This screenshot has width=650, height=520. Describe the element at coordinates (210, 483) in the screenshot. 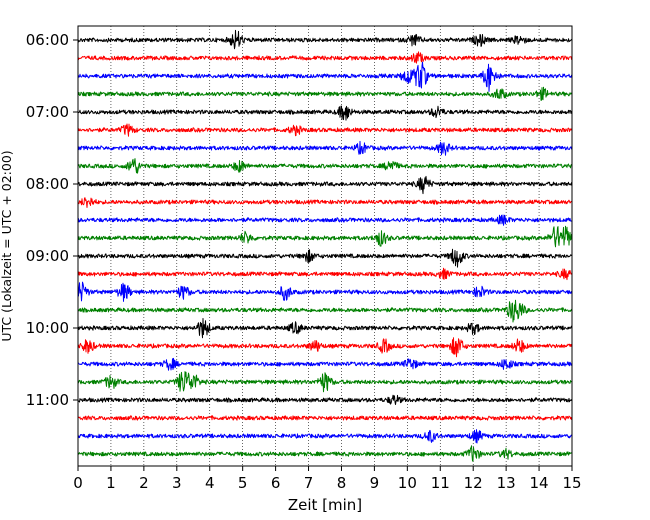

I see `x-tick-label-4: 4` at that location.